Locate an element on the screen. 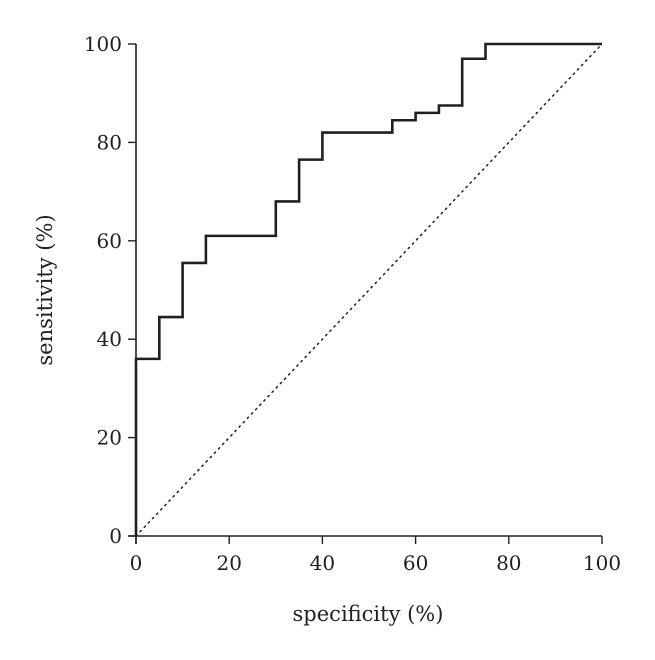 The width and height of the screenshot is (655, 660). x-tick-label: 60 is located at coordinates (415, 563).